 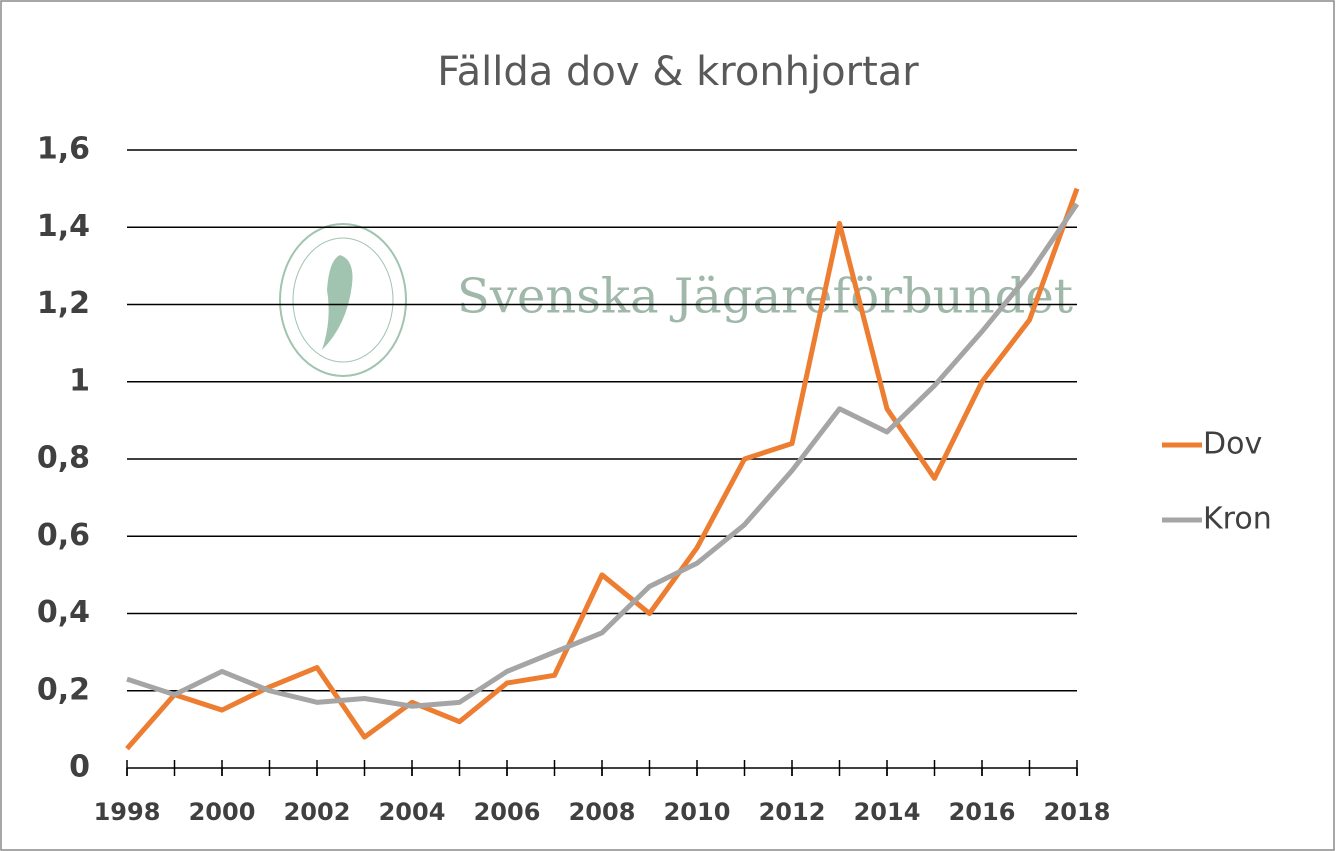 I want to click on legend-label: Kron, so click(x=1237, y=519).